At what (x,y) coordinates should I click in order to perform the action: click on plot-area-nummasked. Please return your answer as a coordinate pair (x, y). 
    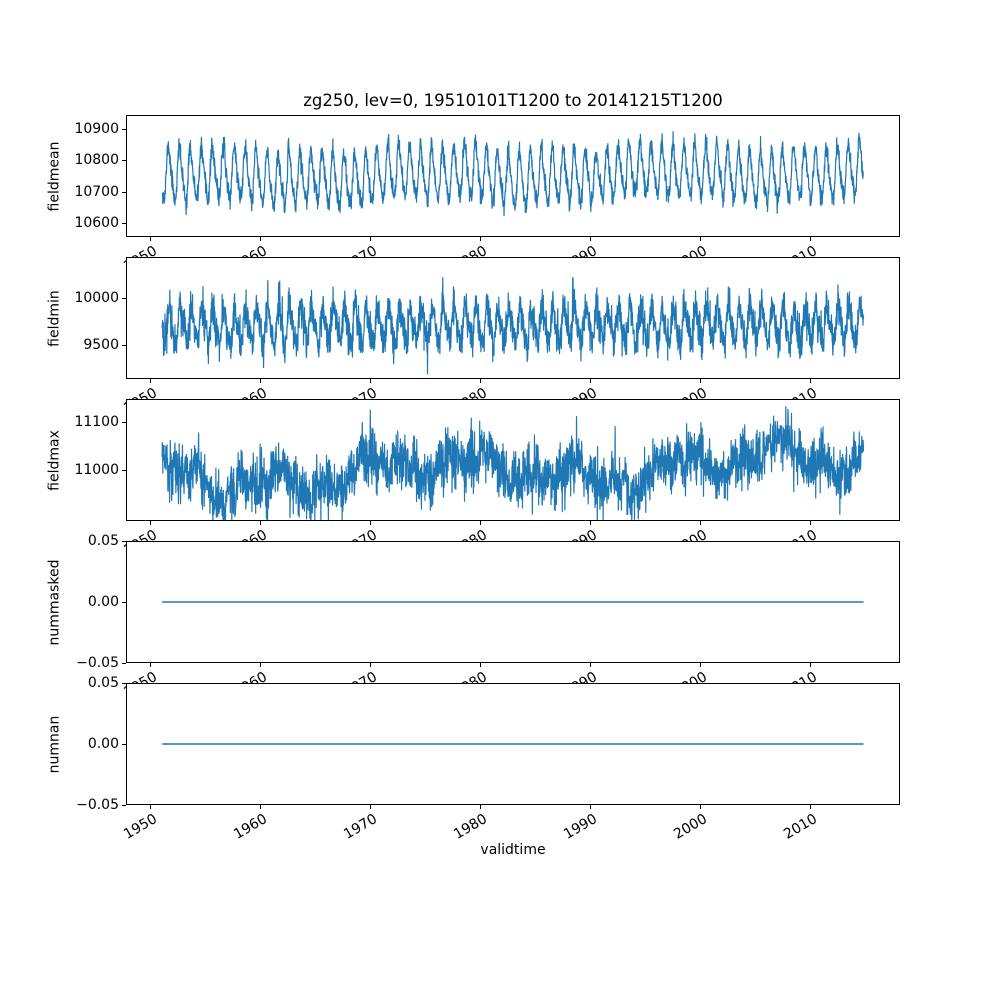
    Looking at the image, I should click on (513, 602).